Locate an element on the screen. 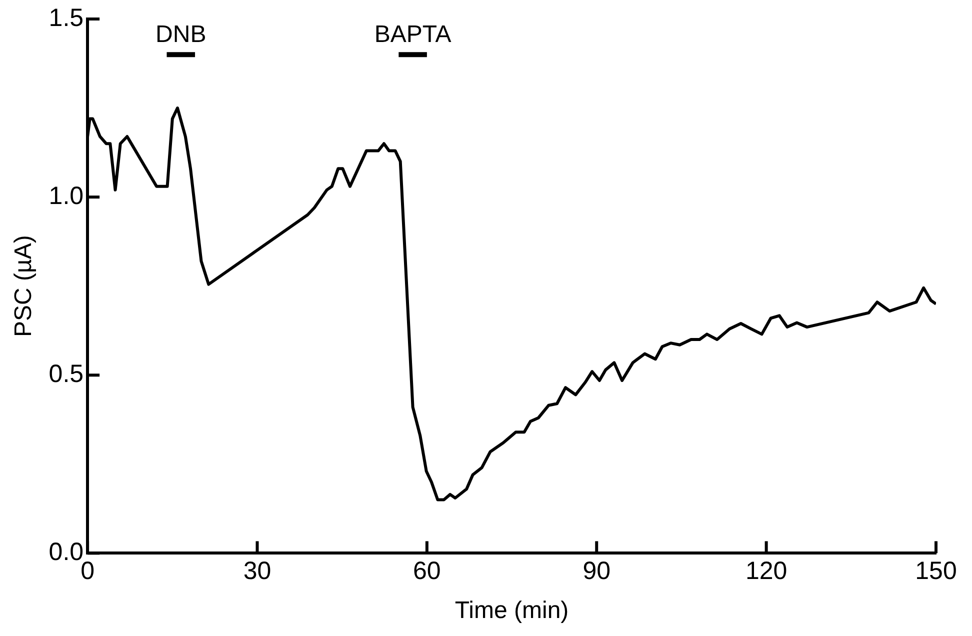 The height and width of the screenshot is (636, 972). x-axis-title: Time (min) is located at coordinates (511, 610).